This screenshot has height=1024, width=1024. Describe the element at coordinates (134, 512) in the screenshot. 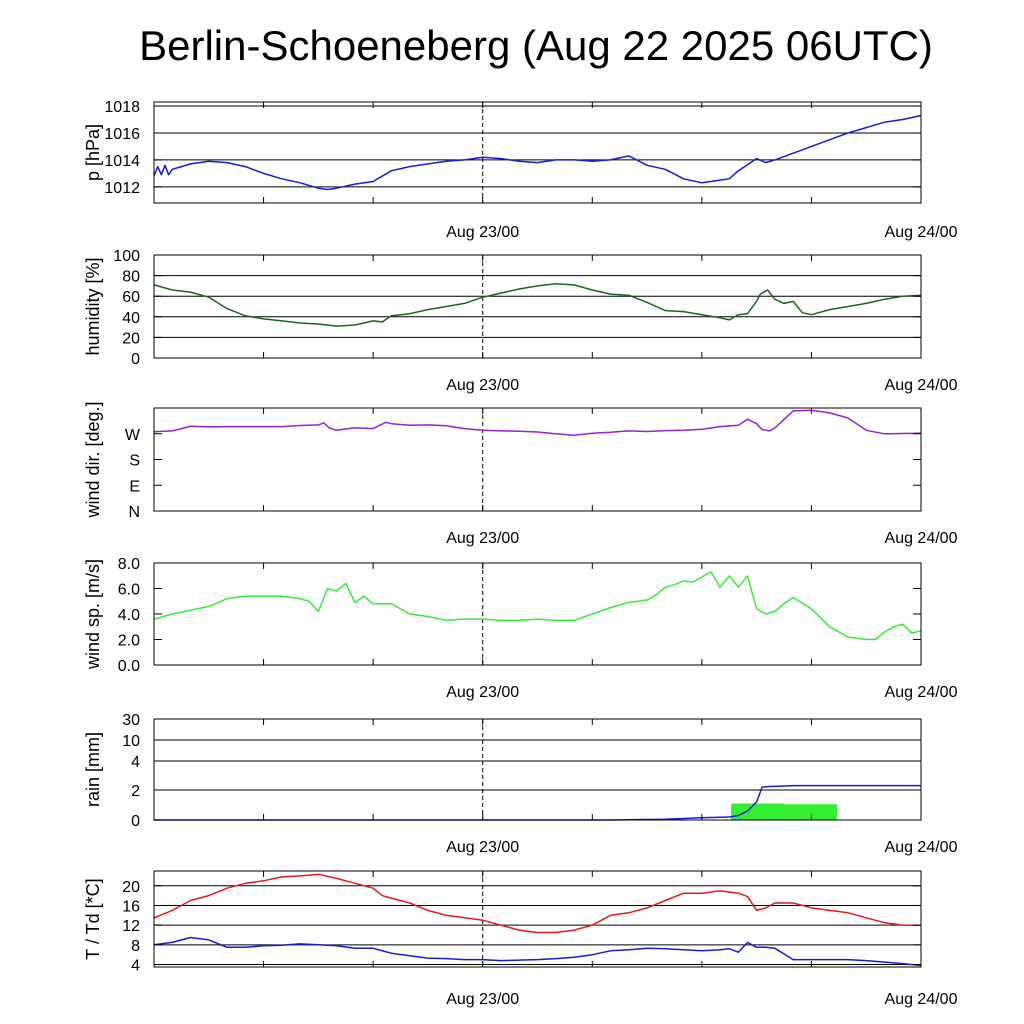

I see `y-tick-label: N` at that location.